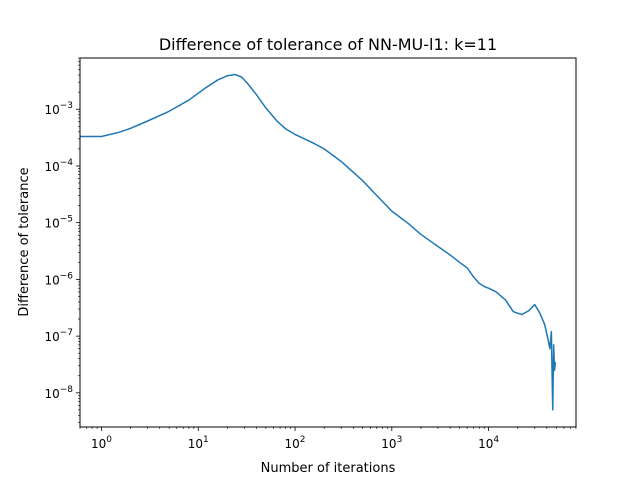 The width and height of the screenshot is (640, 480). I want to click on x-tick-label-exponent: 0, so click(109, 440).